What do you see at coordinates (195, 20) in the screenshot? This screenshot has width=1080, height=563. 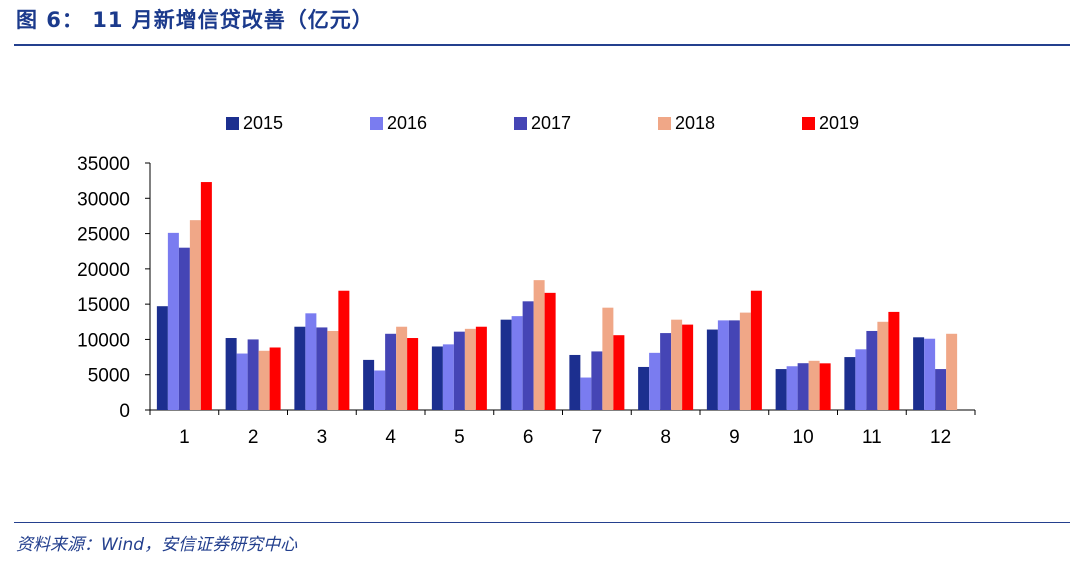 I see `figure-title: 图 6： 11 月新增信贷改善（亿元）` at bounding box center [195, 20].